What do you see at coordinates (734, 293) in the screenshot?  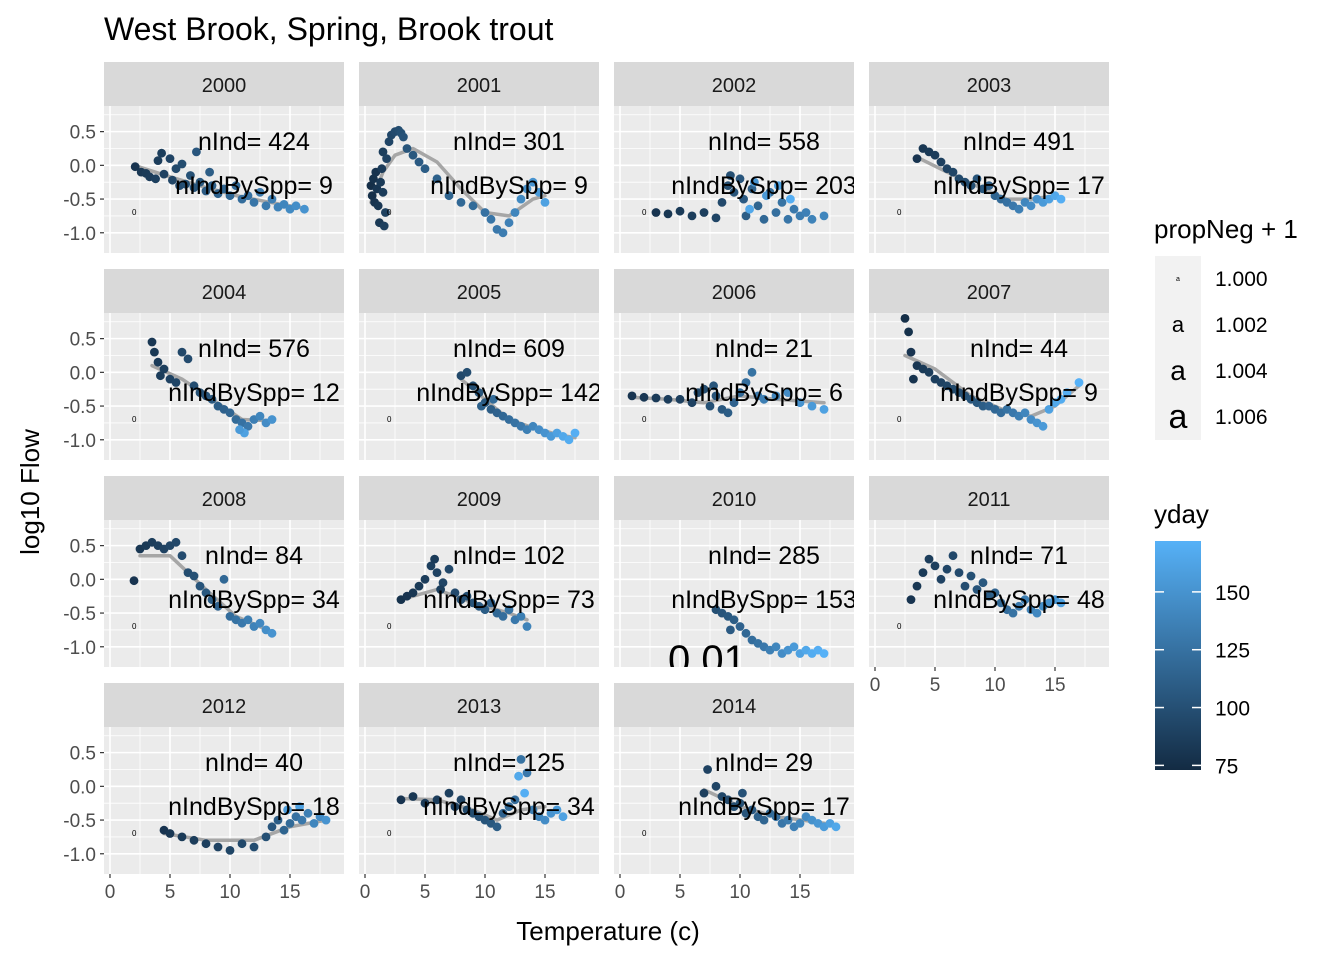 I see `facet-strip-label: 2006` at bounding box center [734, 293].